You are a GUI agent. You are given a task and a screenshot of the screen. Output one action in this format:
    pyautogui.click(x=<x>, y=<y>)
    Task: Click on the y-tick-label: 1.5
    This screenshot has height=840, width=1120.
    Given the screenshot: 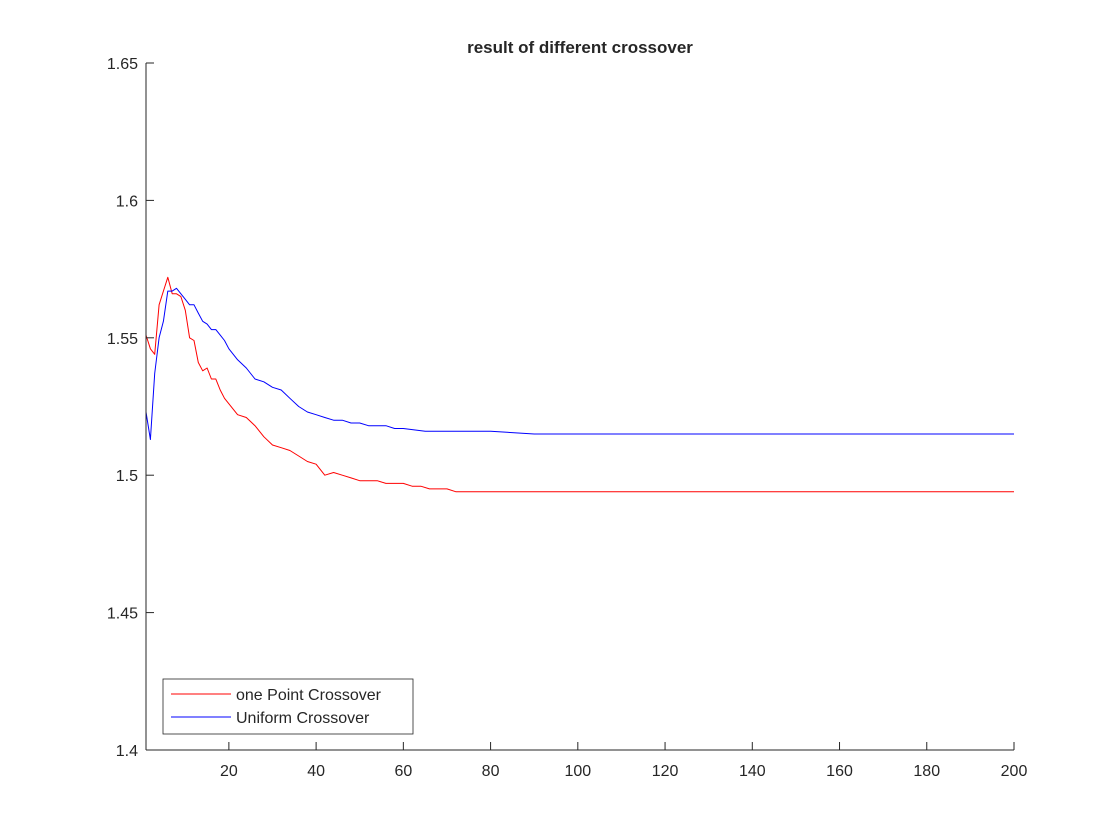 What is the action you would take?
    pyautogui.click(x=127, y=476)
    